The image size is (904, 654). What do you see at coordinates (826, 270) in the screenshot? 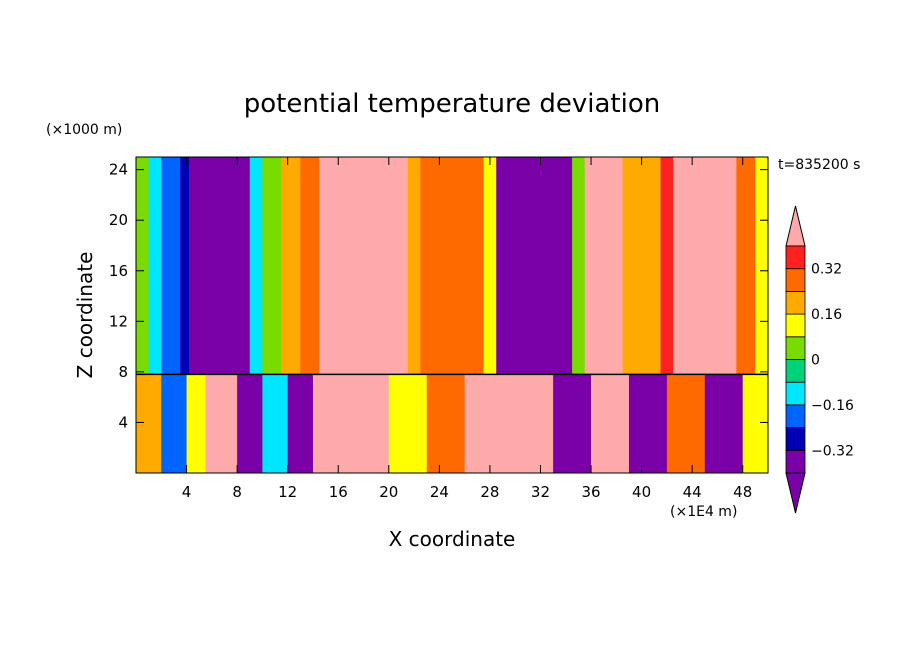
I see `colorbar-tick-label: 0.32` at bounding box center [826, 270].